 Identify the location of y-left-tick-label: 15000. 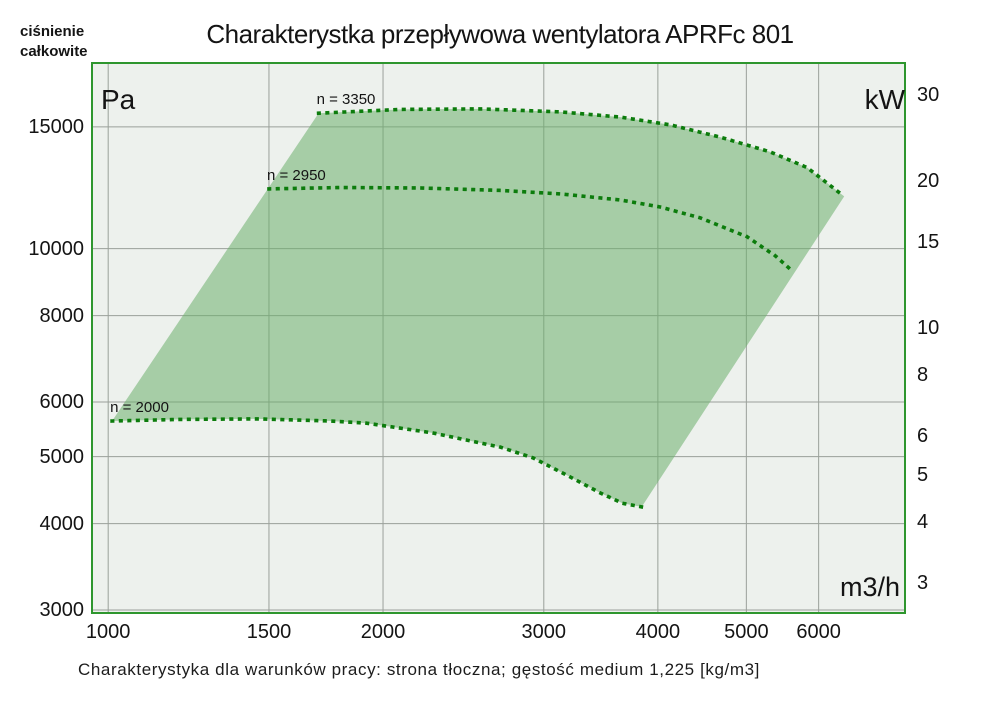
(56, 126).